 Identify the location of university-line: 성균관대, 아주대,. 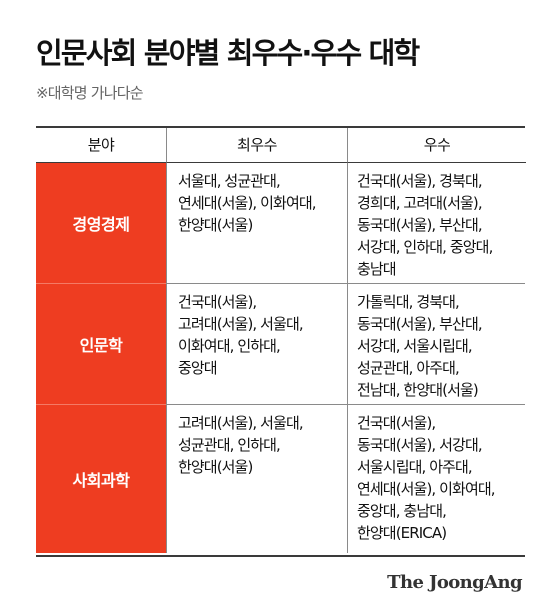
(408, 368).